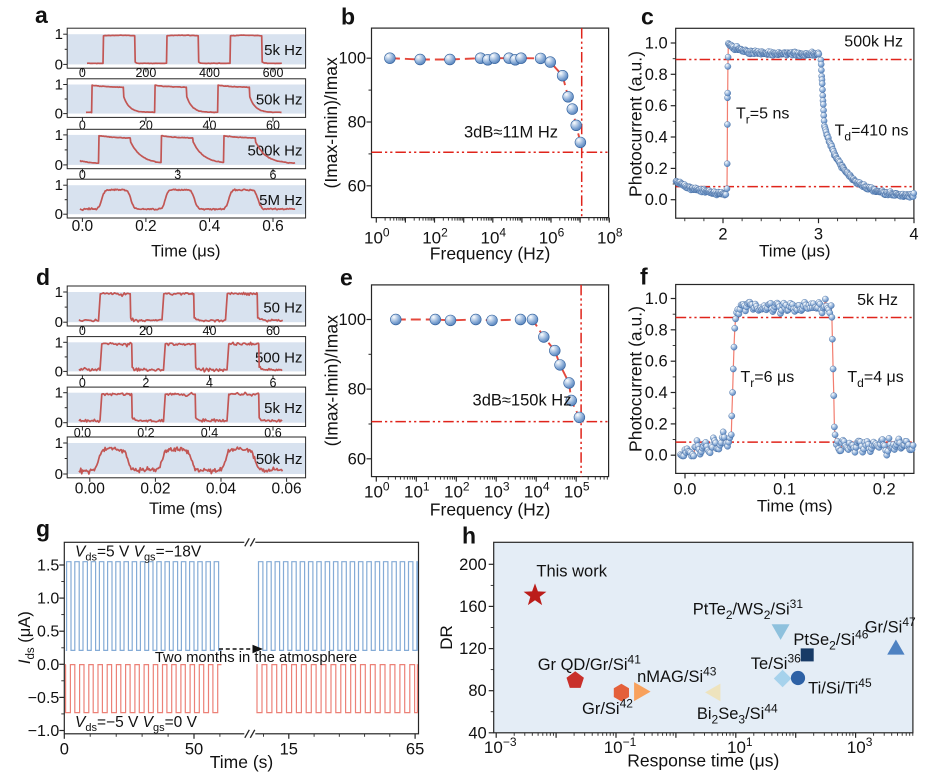 The width and height of the screenshot is (926, 783). What do you see at coordinates (647, 17) in the screenshot?
I see `svg-text: c` at bounding box center [647, 17].